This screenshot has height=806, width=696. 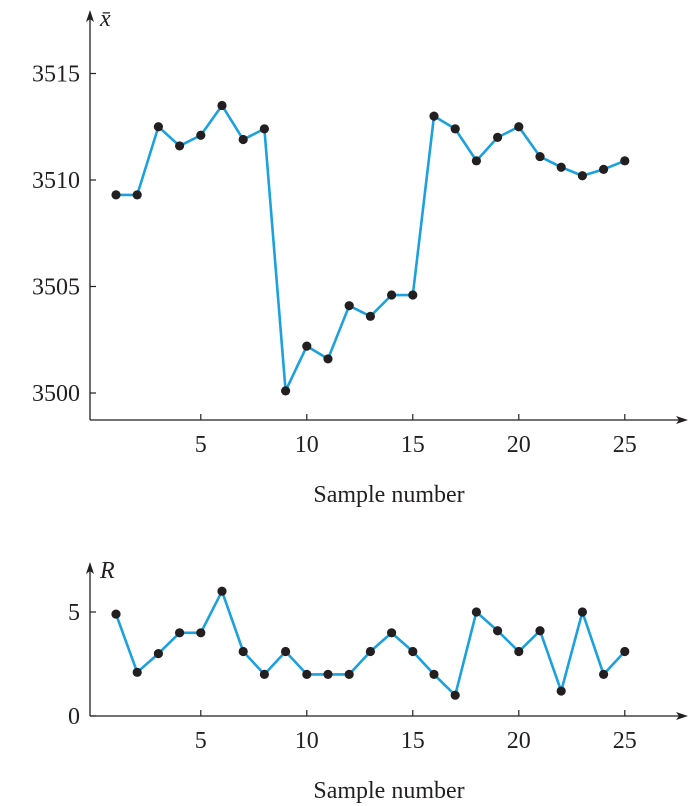 I want to click on y-tick-label: 3515, so click(x=56, y=75).